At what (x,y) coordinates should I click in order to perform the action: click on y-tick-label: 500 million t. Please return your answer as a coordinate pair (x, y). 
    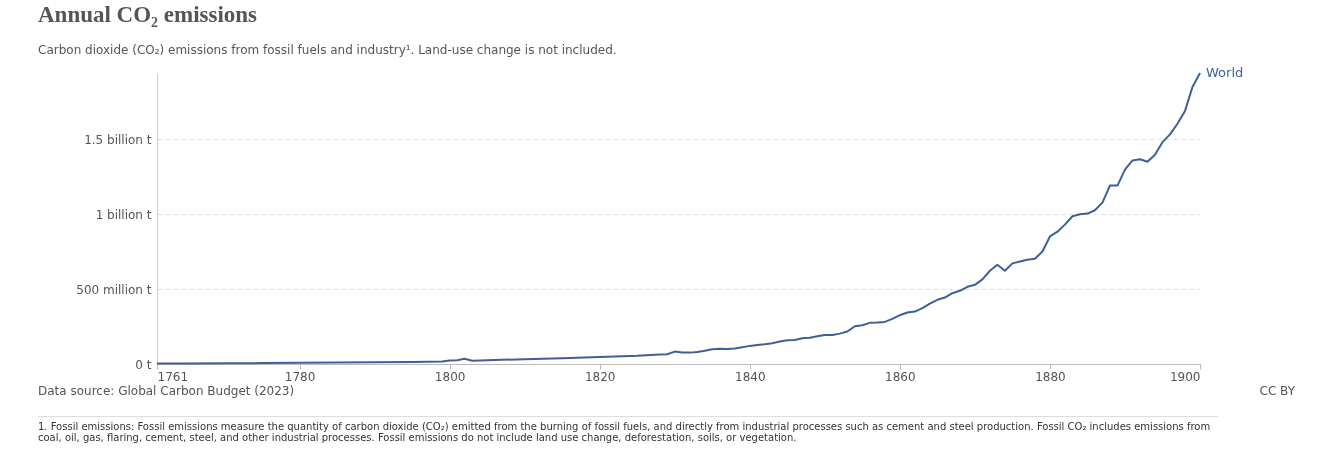
    Looking at the image, I should click on (114, 289).